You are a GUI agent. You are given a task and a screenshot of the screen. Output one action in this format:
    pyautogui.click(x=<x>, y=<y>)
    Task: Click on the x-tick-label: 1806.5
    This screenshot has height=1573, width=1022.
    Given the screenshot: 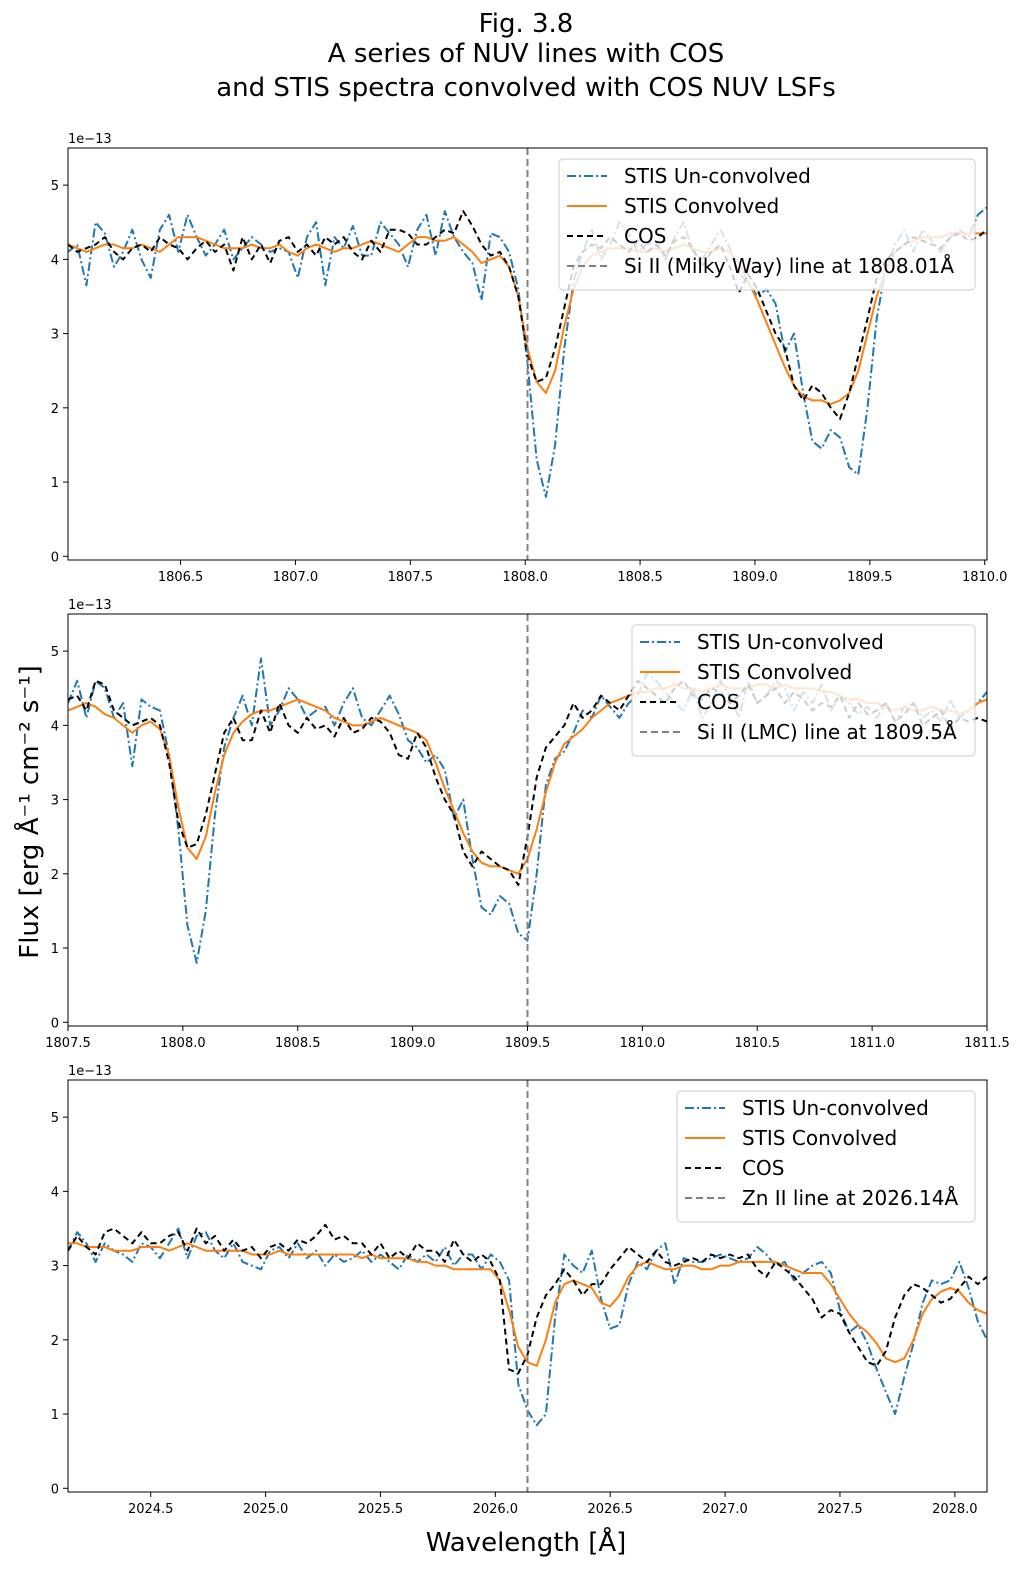 What is the action you would take?
    pyautogui.click(x=181, y=577)
    